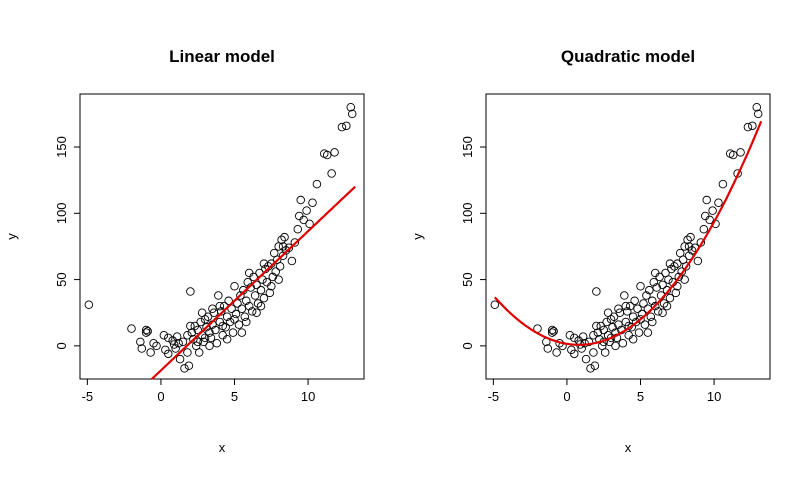 The width and height of the screenshot is (812, 494). Describe the element at coordinates (88, 396) in the screenshot. I see `x-tick-label: -5` at that location.